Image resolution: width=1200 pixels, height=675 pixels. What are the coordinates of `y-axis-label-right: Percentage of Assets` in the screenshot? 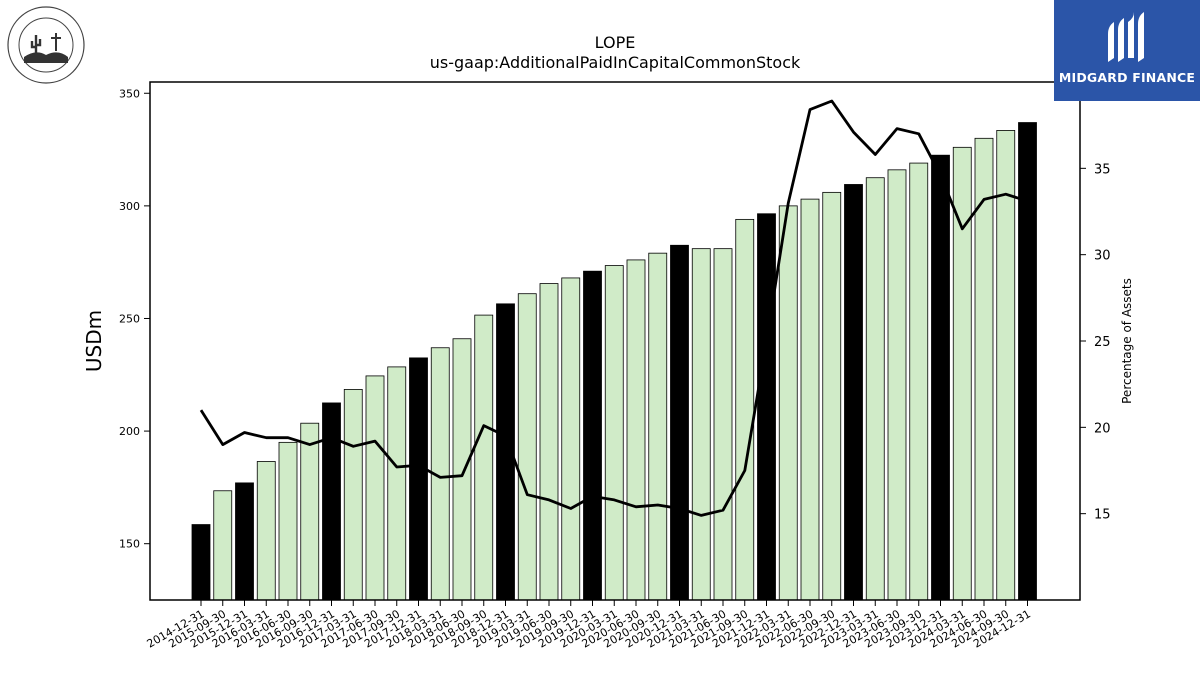 It's located at (1127, 341).